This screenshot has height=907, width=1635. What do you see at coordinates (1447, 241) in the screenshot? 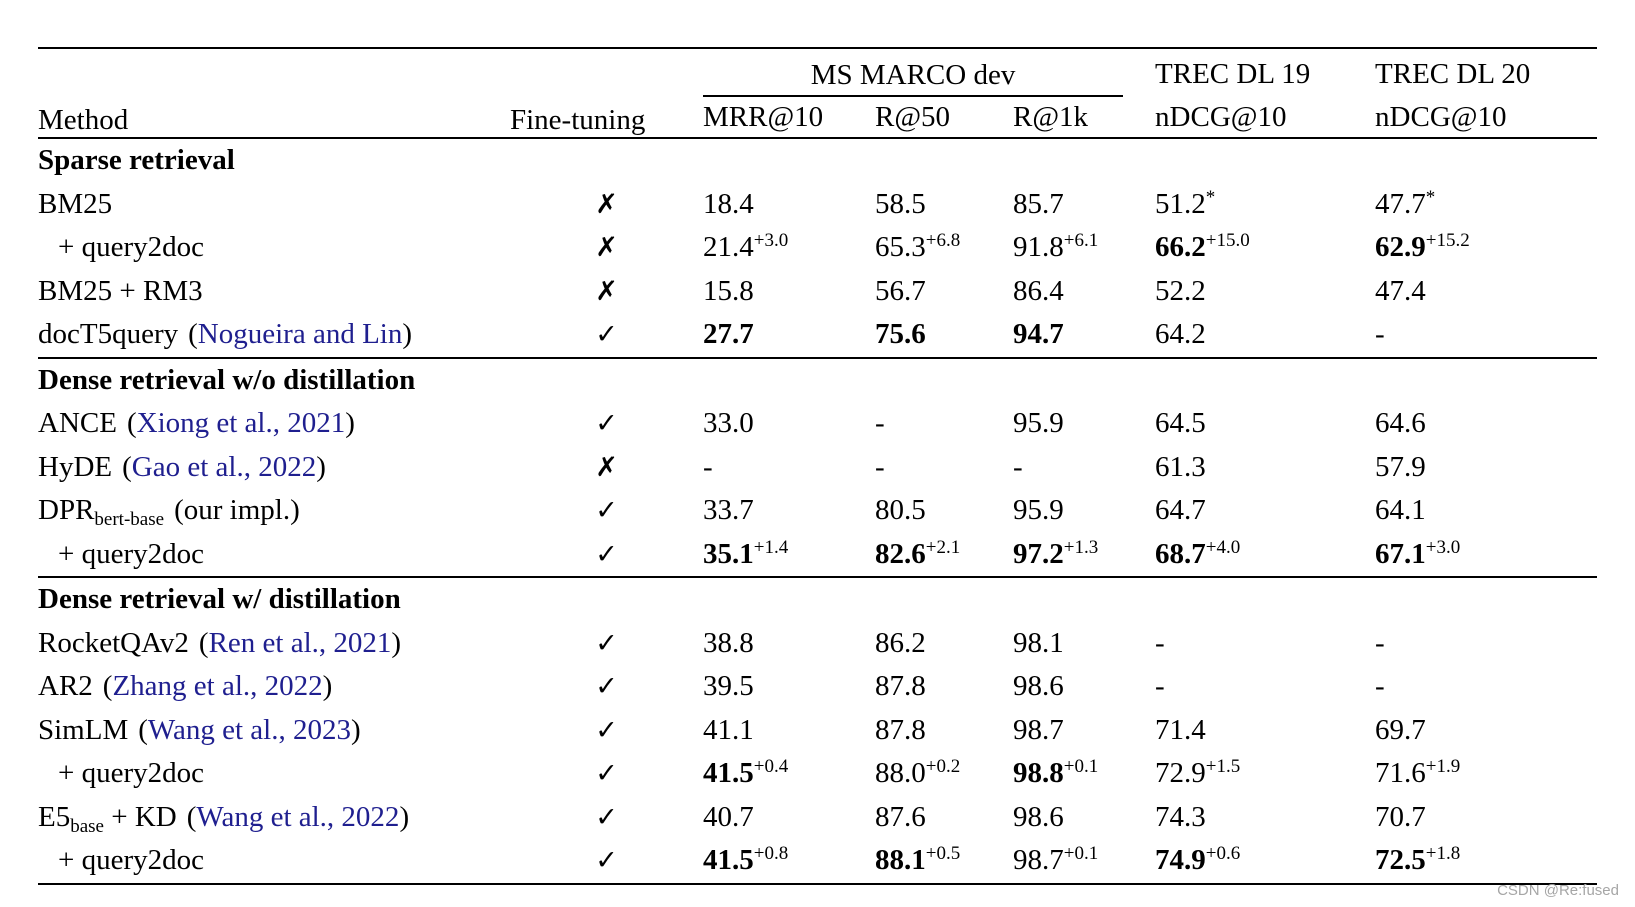
I see `metric-superscript: +15.2` at bounding box center [1447, 241].